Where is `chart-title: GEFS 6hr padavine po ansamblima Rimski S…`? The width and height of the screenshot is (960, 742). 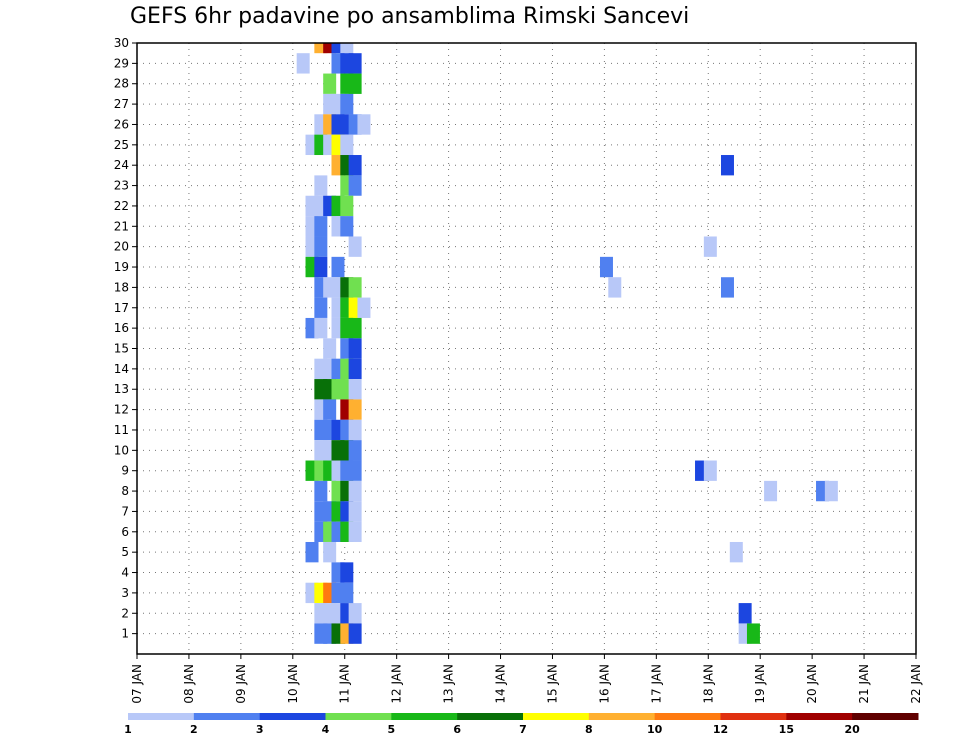
chart-title: GEFS 6hr padavine po ansamblima Rimski S… is located at coordinates (410, 16).